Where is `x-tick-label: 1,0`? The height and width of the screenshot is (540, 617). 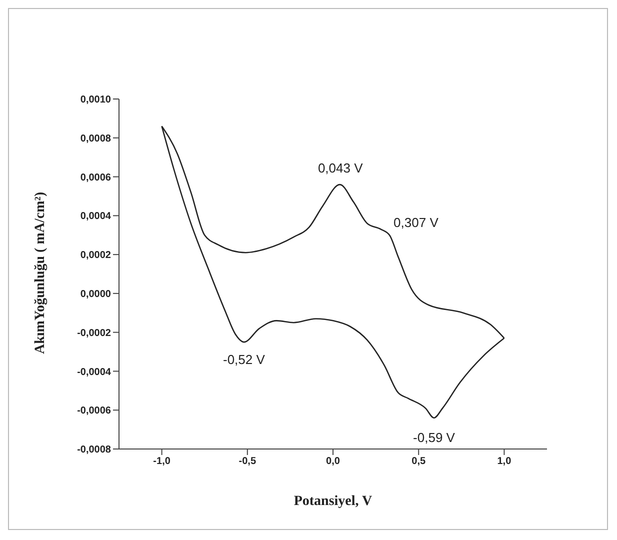 x-tick-label: 1,0 is located at coordinates (504, 462).